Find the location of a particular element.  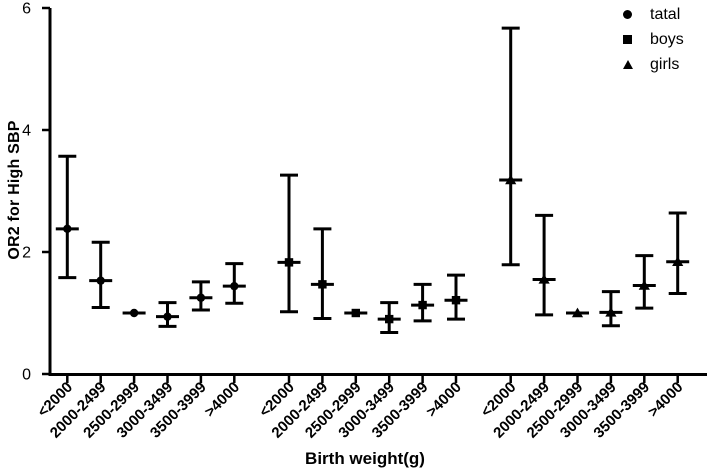

legend-label-total: tatal is located at coordinates (665, 14).